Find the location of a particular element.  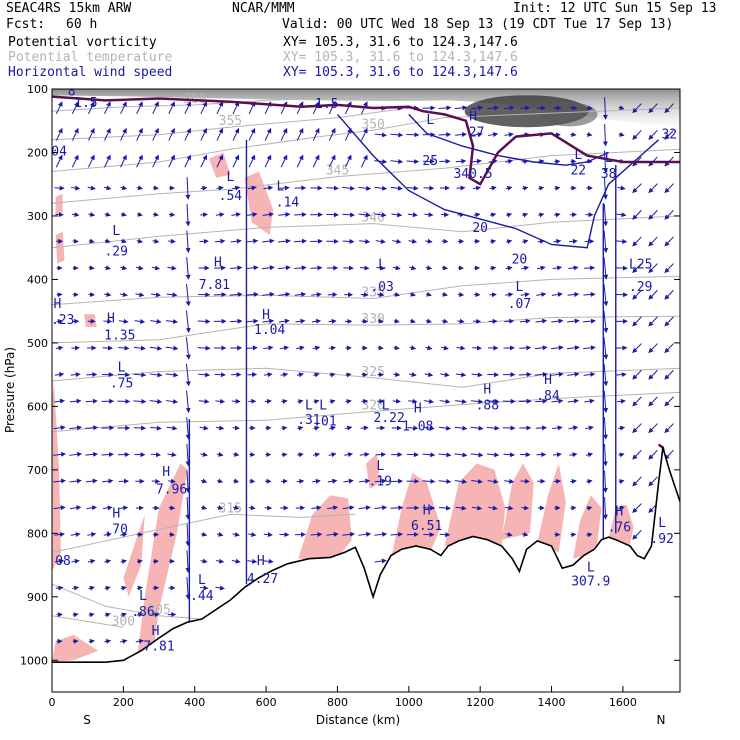

pv-value-label: 20 is located at coordinates (480, 228).